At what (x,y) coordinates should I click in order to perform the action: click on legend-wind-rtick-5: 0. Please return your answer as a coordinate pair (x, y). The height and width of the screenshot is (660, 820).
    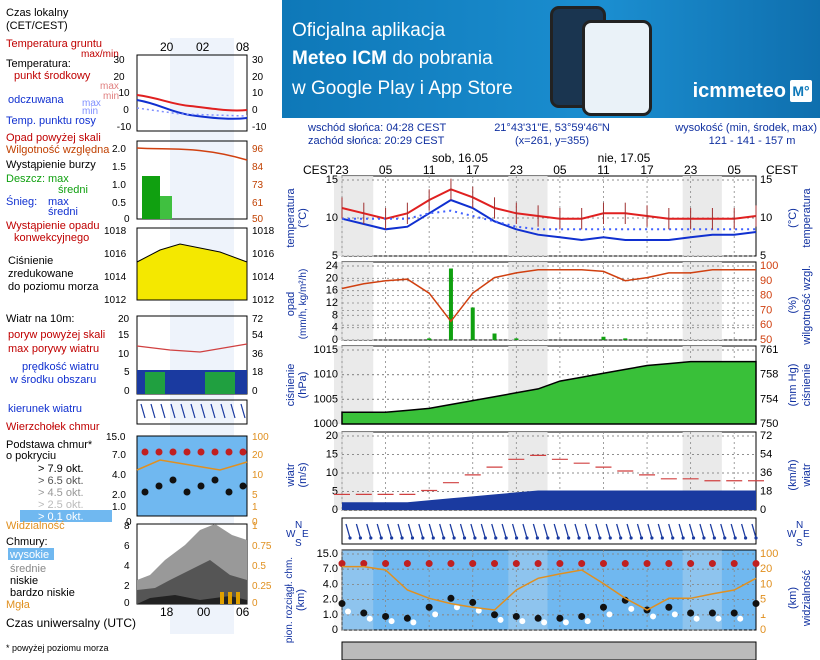
    Looking at the image, I should click on (255, 391).